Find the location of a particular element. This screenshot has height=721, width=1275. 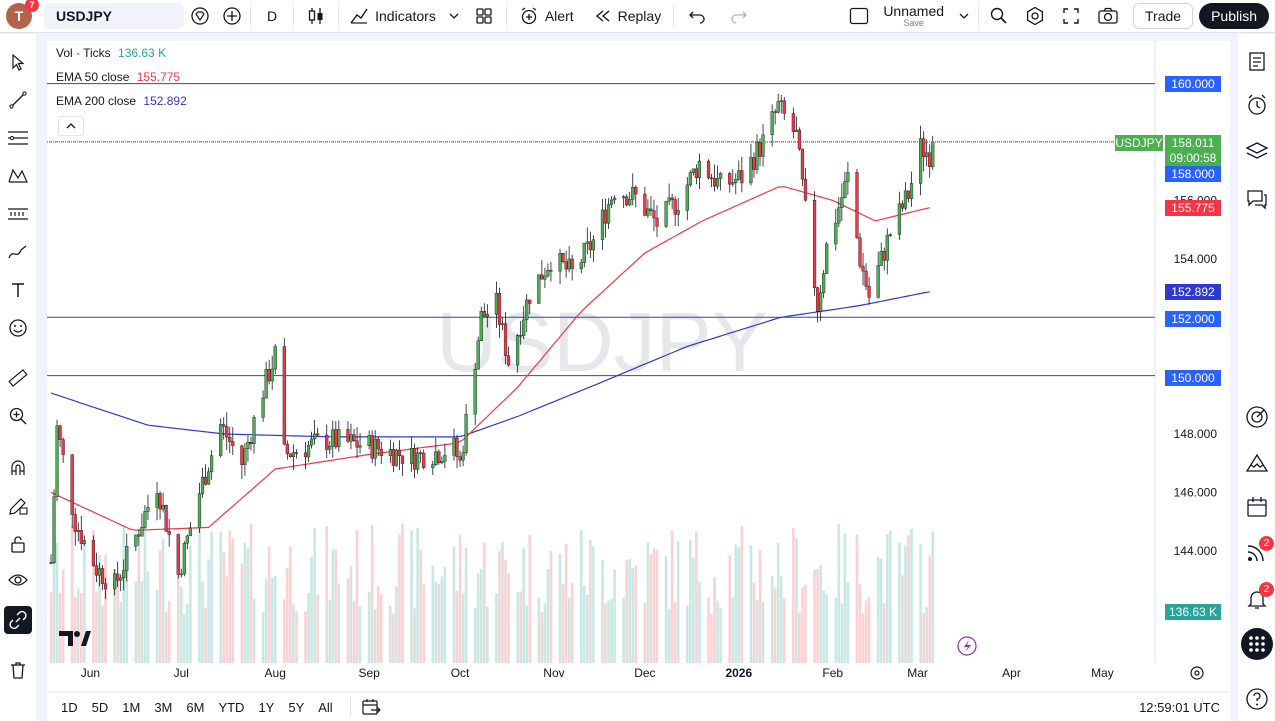

alert-button: Alert is located at coordinates (546, 16).